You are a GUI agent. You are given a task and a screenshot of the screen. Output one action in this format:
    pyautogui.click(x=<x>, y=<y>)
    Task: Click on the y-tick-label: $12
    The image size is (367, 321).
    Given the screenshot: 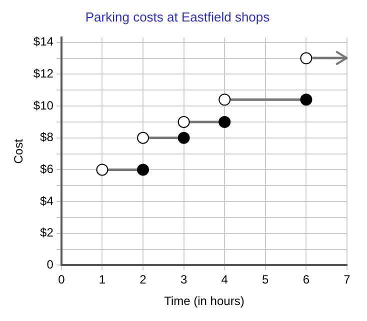 What is the action you would take?
    pyautogui.click(x=43, y=73)
    